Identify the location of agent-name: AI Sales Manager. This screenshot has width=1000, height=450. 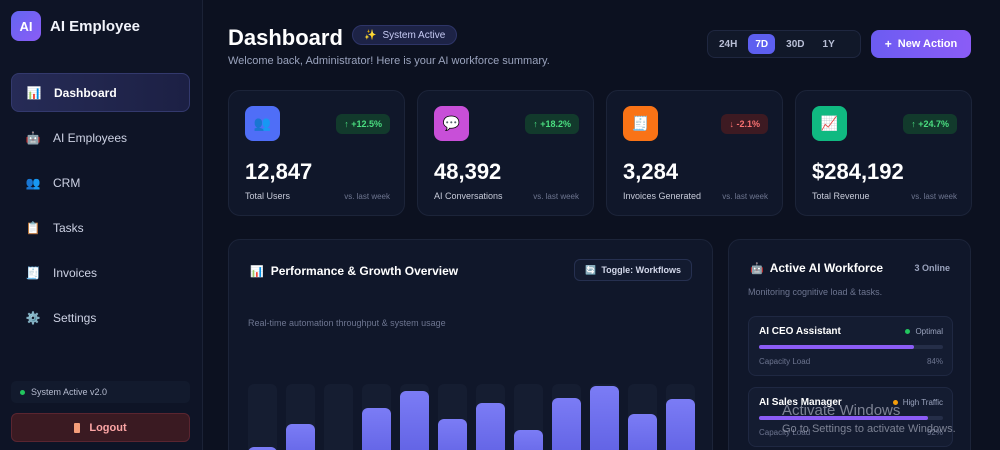
(800, 402).